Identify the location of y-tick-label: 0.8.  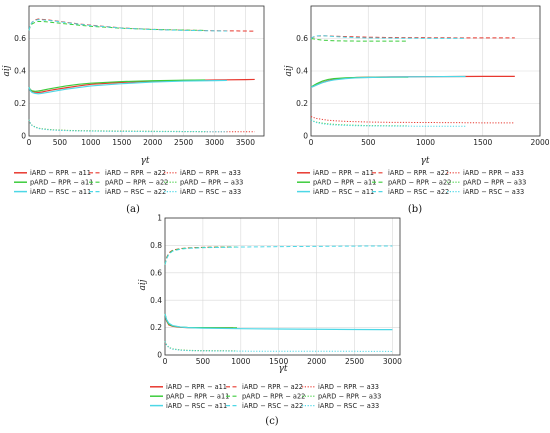
(156, 245).